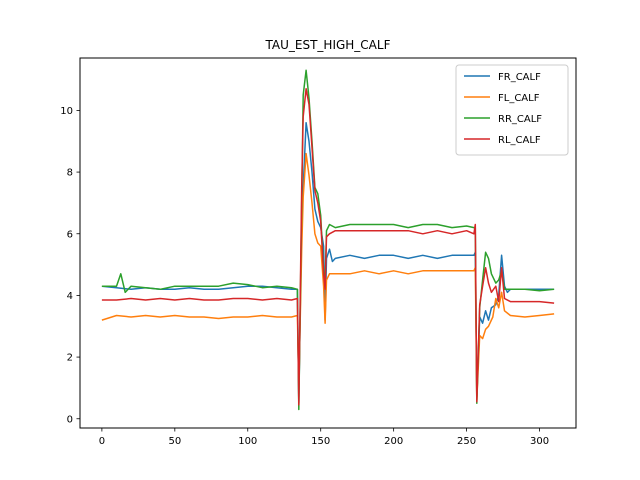 This screenshot has width=640, height=480. Describe the element at coordinates (70, 419) in the screenshot. I see `y-tick-label: 0` at that location.